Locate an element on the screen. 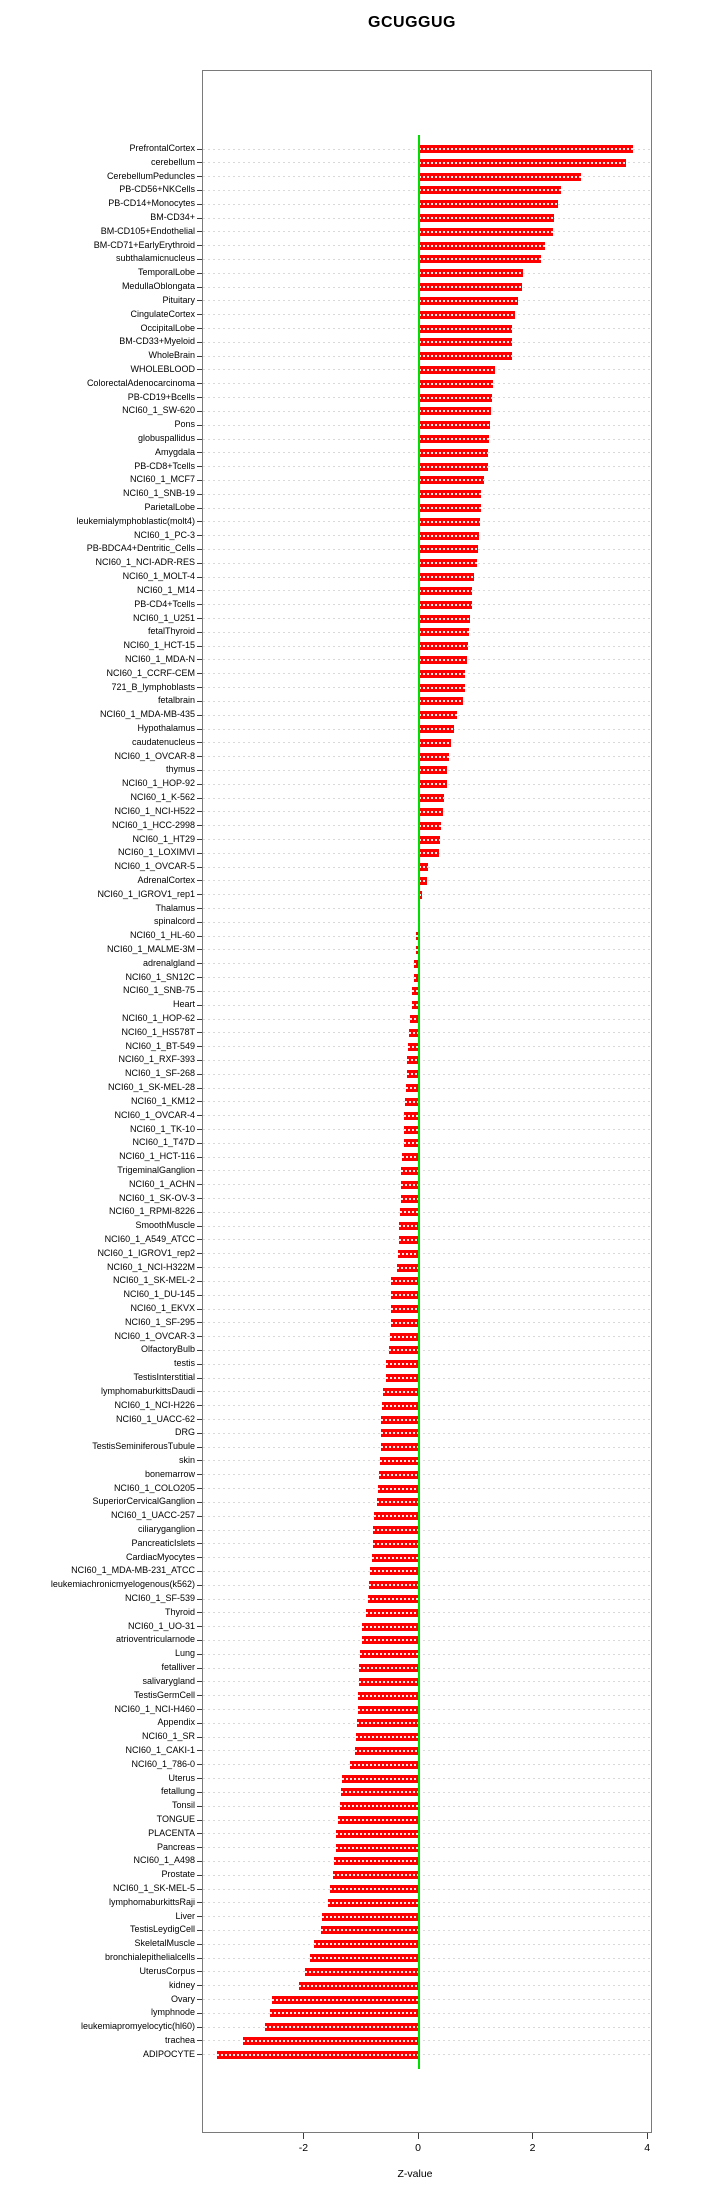 The height and width of the screenshot is (2205, 720). category-label: NCI60_1_UACC-257 is located at coordinates (152, 1515).